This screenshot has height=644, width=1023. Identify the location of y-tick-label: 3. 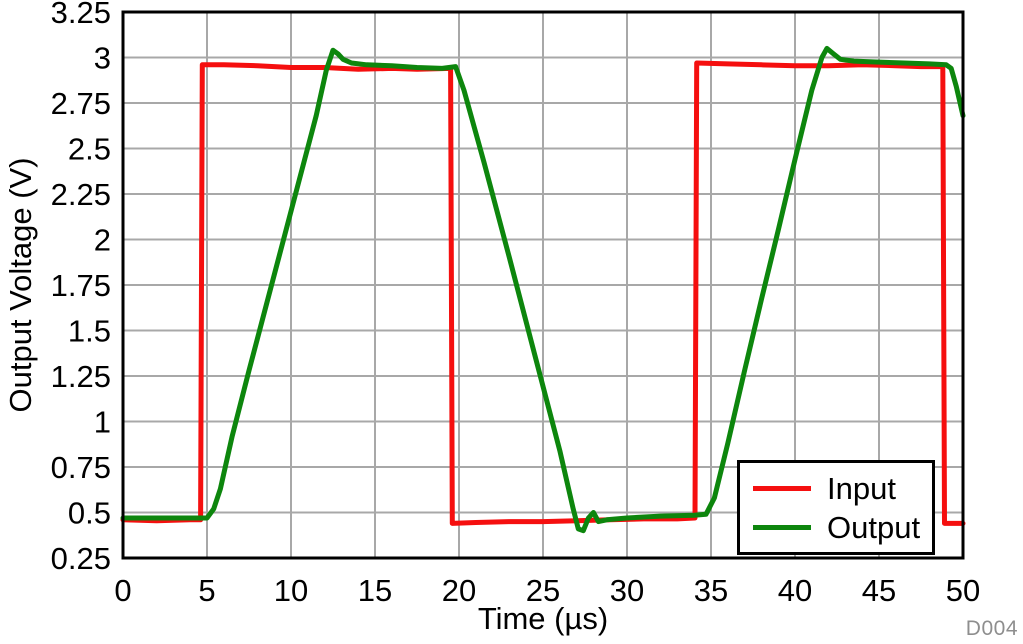
(102, 58).